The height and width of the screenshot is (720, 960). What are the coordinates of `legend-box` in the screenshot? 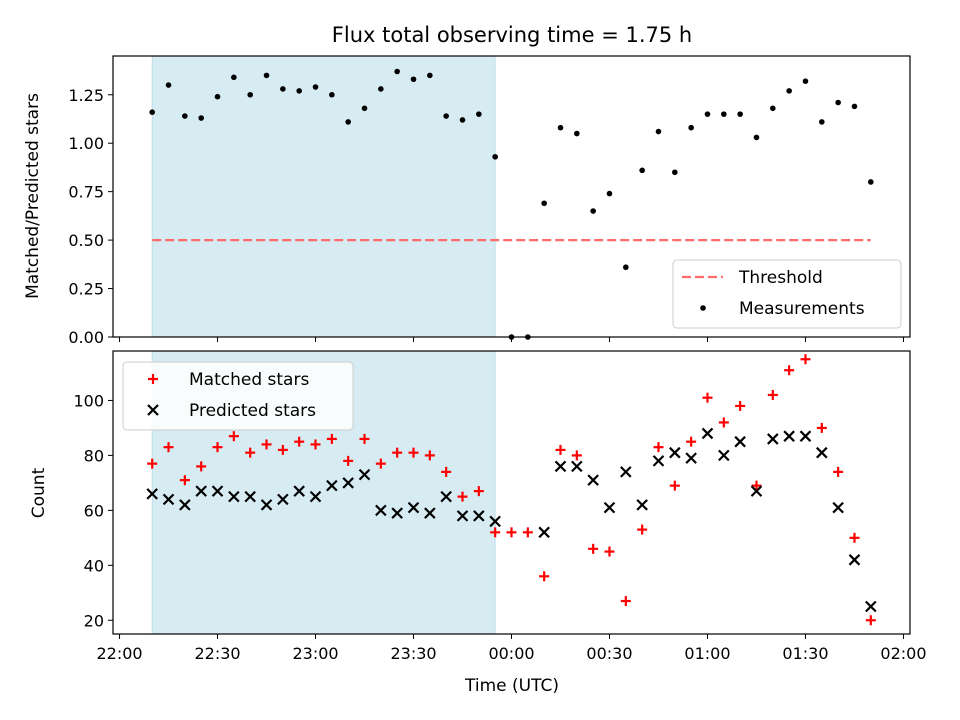 It's located at (787, 294).